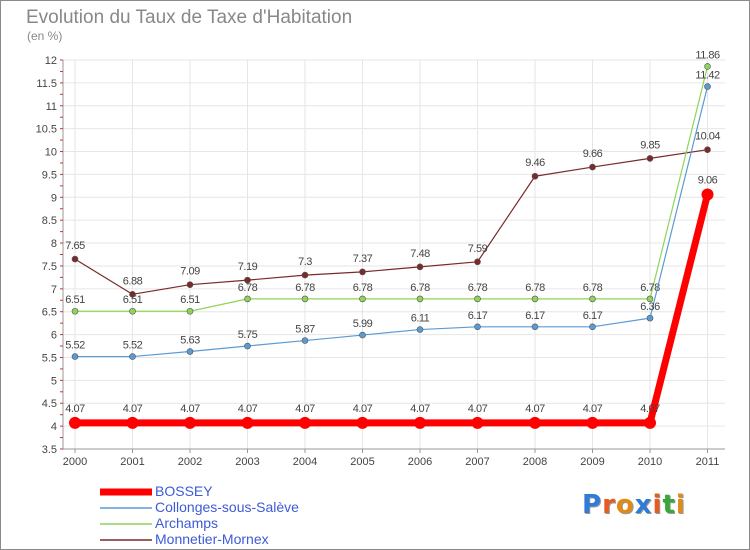 This screenshot has width=750, height=550. Describe the element at coordinates (75, 246) in the screenshot. I see `data-label: 7.65` at that location.